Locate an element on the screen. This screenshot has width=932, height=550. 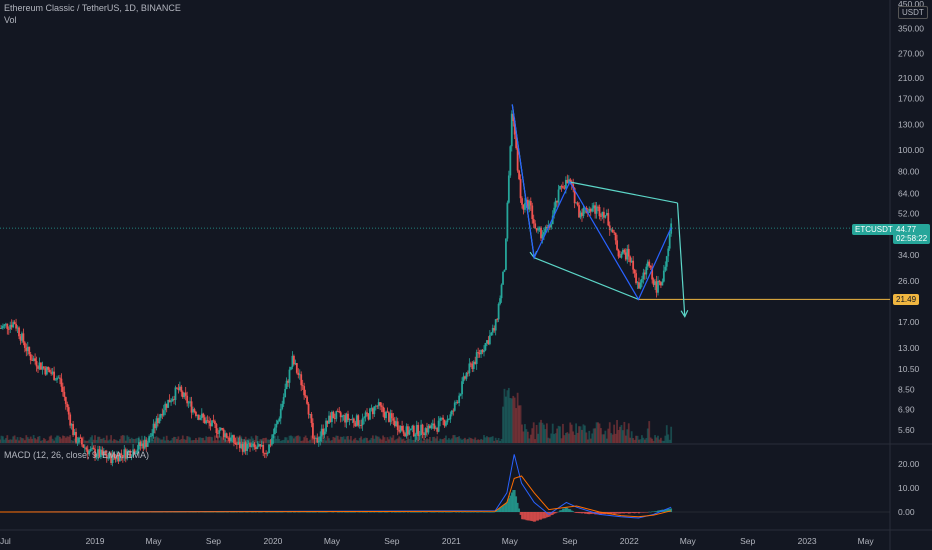
x-tick-label: May is located at coordinates (866, 541).